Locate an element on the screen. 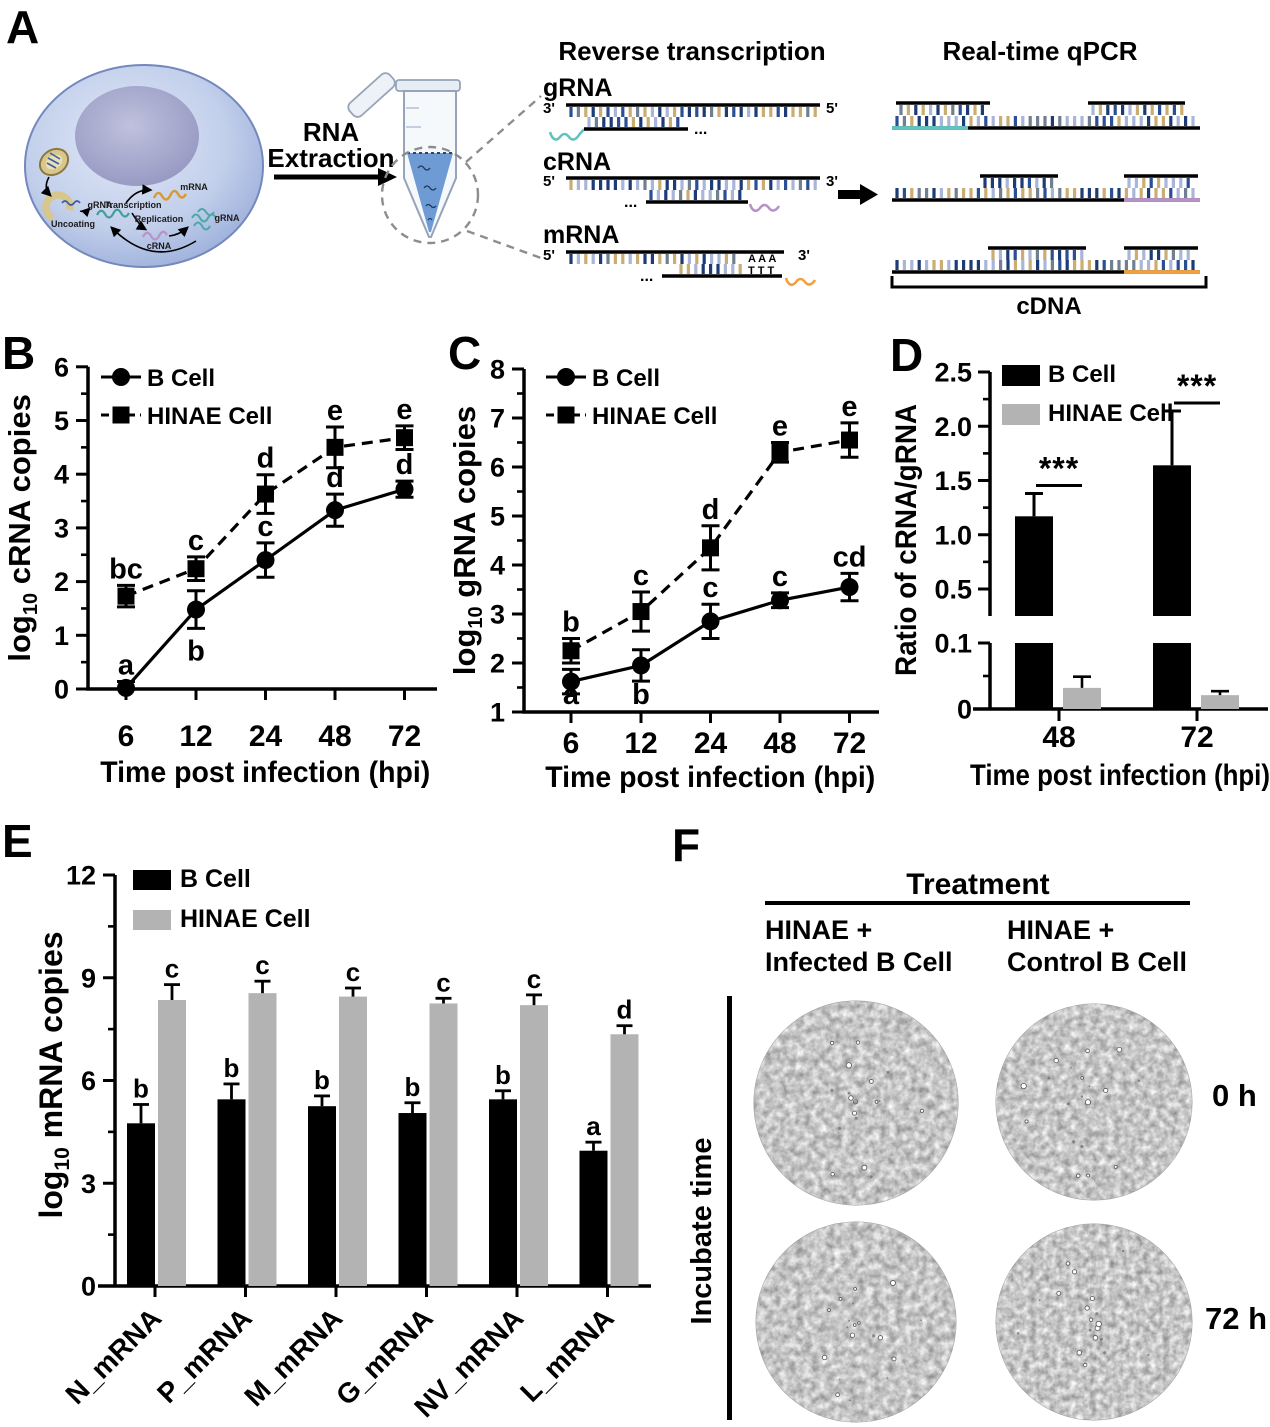 This screenshot has height=1427, width=1270. y-axis-title: log10 cRNA copies is located at coordinates (22, 527).